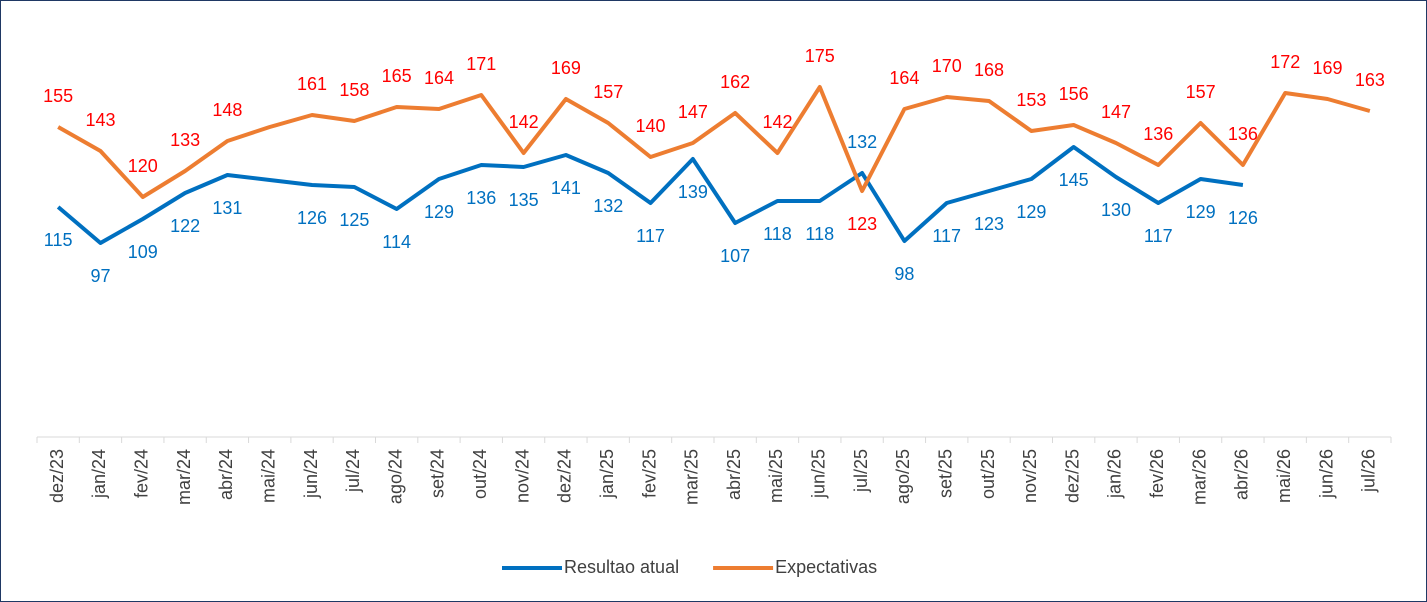 The image size is (1427, 602). I want to click on x-tick-label: mar/26, so click(1199, 477).